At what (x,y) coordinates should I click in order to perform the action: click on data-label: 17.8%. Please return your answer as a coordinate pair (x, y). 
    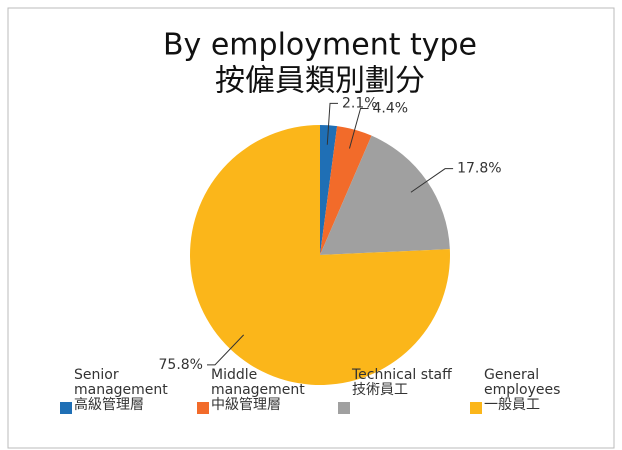
    Looking at the image, I should click on (479, 169).